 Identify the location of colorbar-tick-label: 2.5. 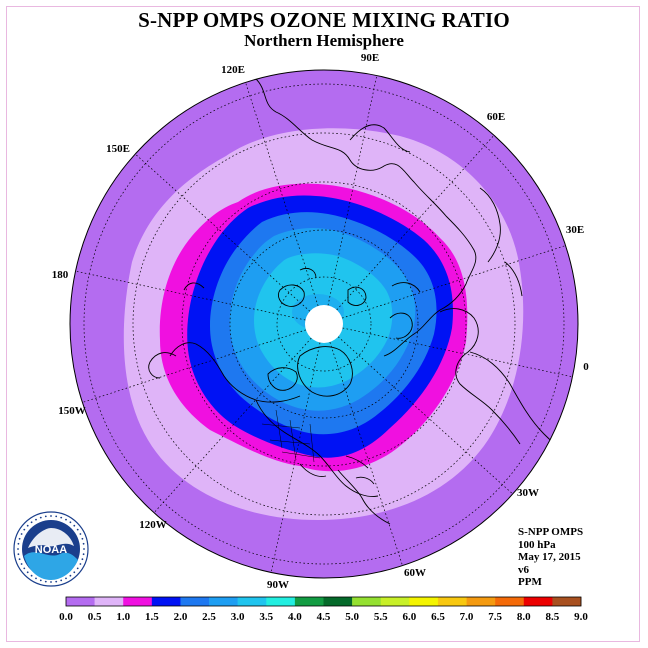
(209, 617).